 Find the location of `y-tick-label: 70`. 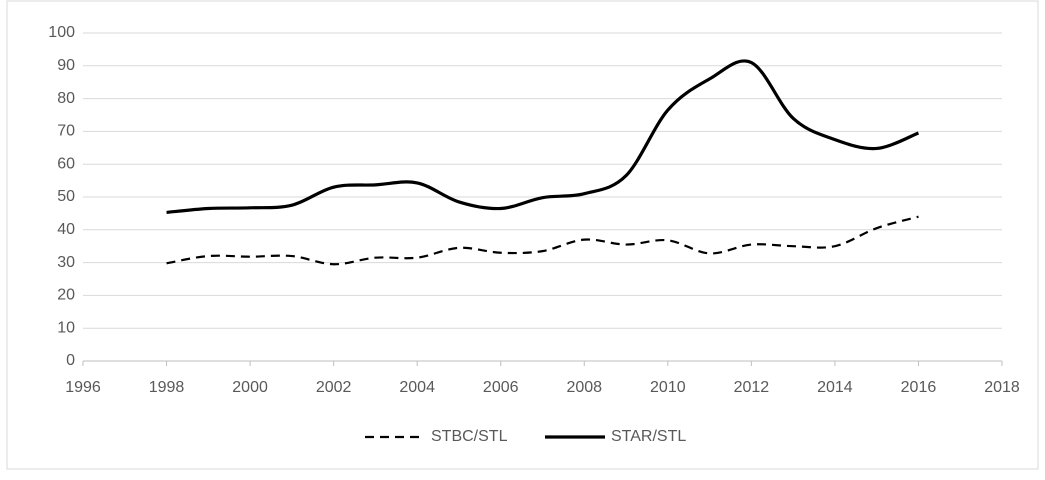

y-tick-label: 70 is located at coordinates (66, 131).